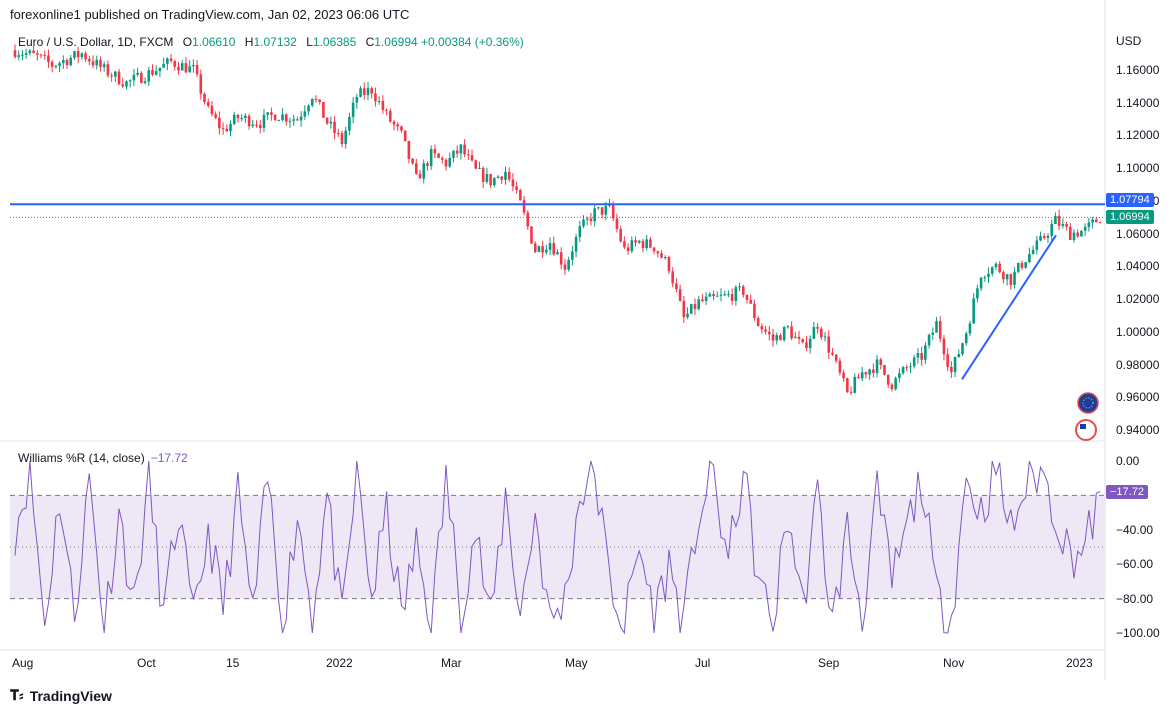  I want to click on indicator-legend: Williams %R (14, close) −17.72, so click(103, 458).